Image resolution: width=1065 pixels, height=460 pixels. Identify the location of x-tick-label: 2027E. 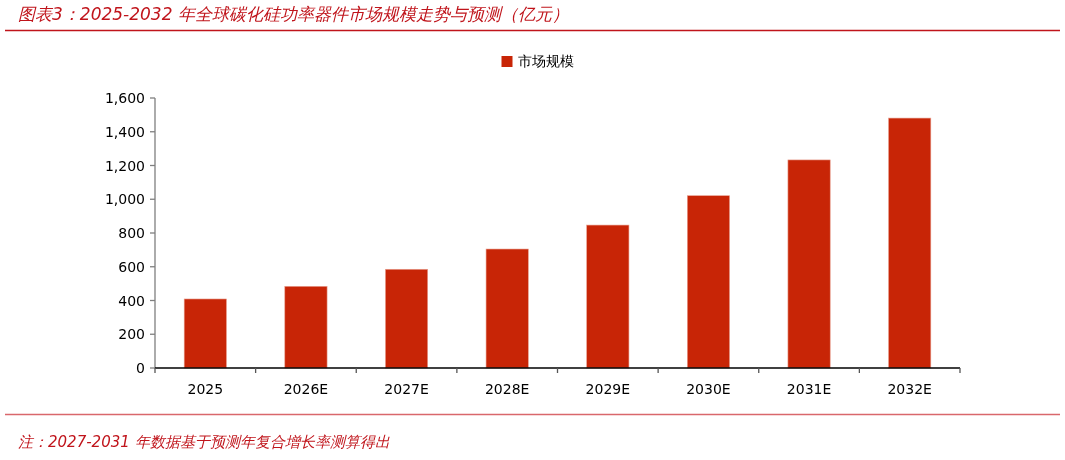
(406, 389).